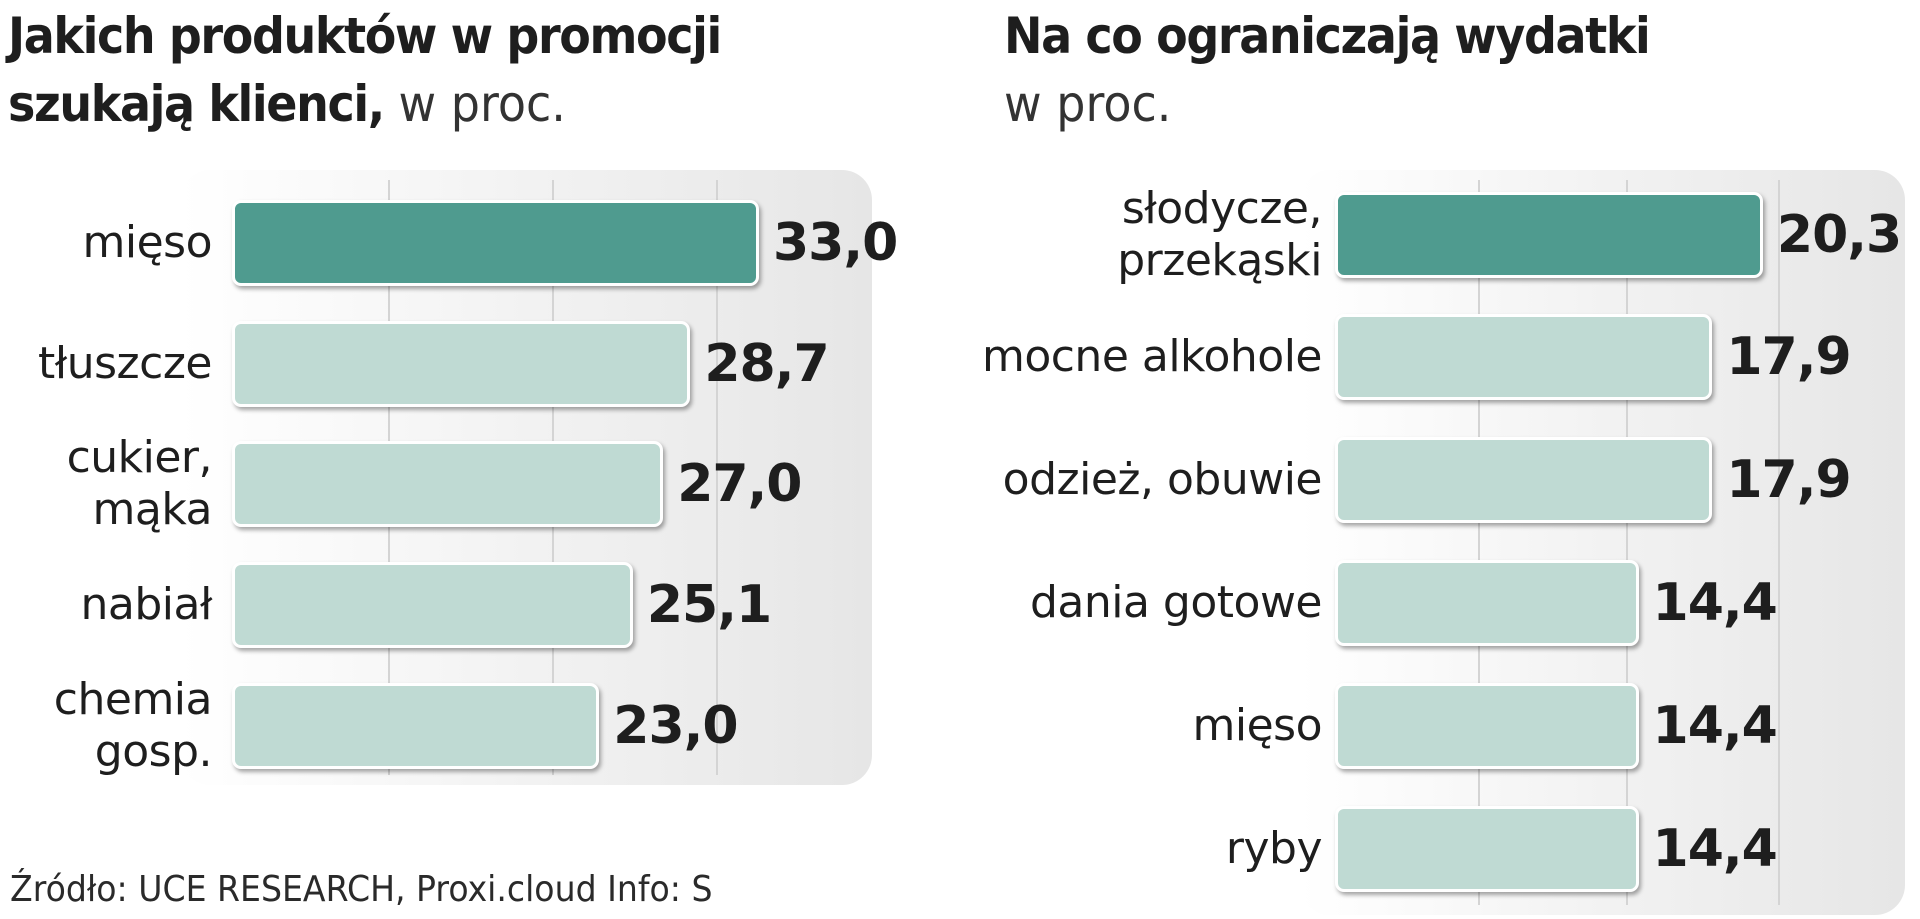 The image size is (1920, 919). What do you see at coordinates (835, 243) in the screenshot?
I see `left-value-label: 33,0` at bounding box center [835, 243].